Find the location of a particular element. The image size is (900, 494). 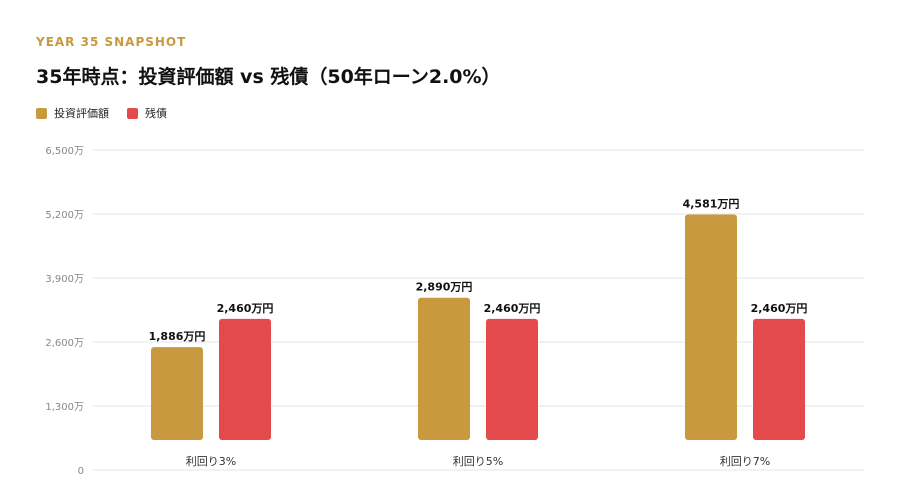

y-tick-label: 2,600万 is located at coordinates (64, 343).